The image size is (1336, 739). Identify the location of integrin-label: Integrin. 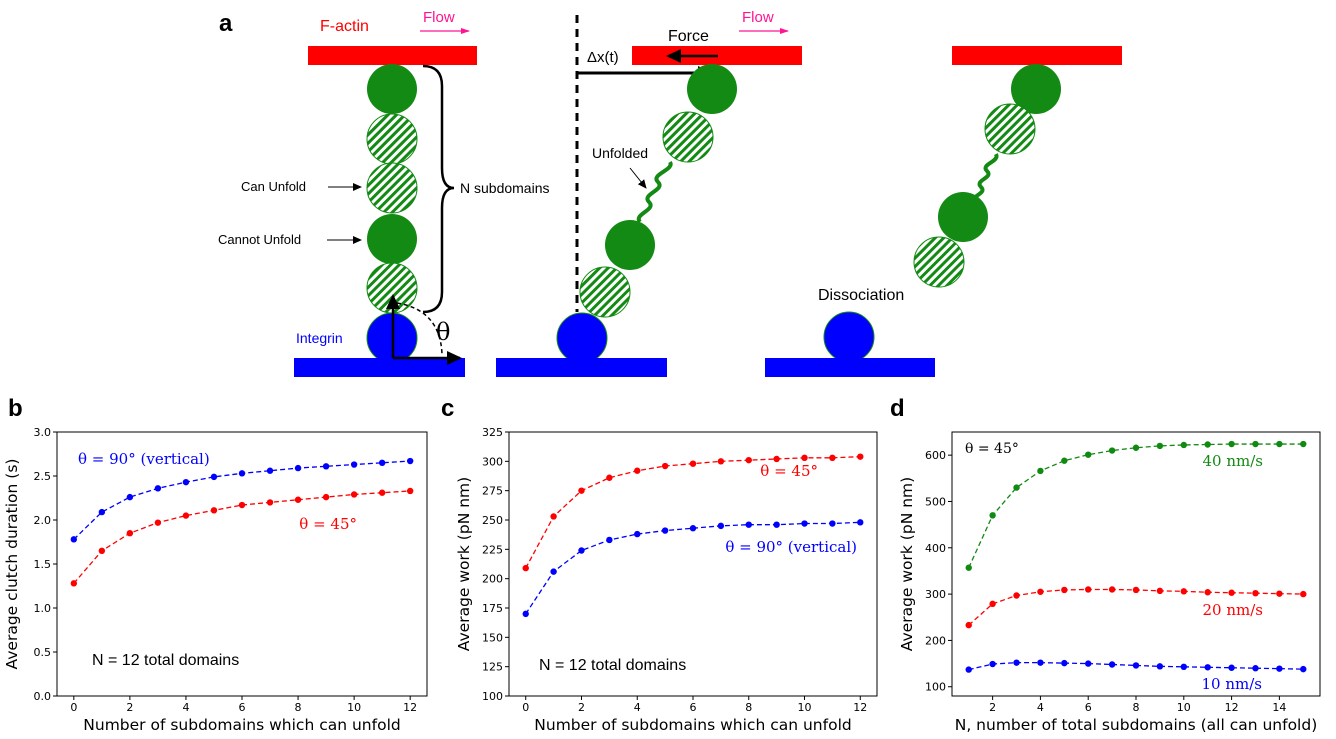
(319, 338).